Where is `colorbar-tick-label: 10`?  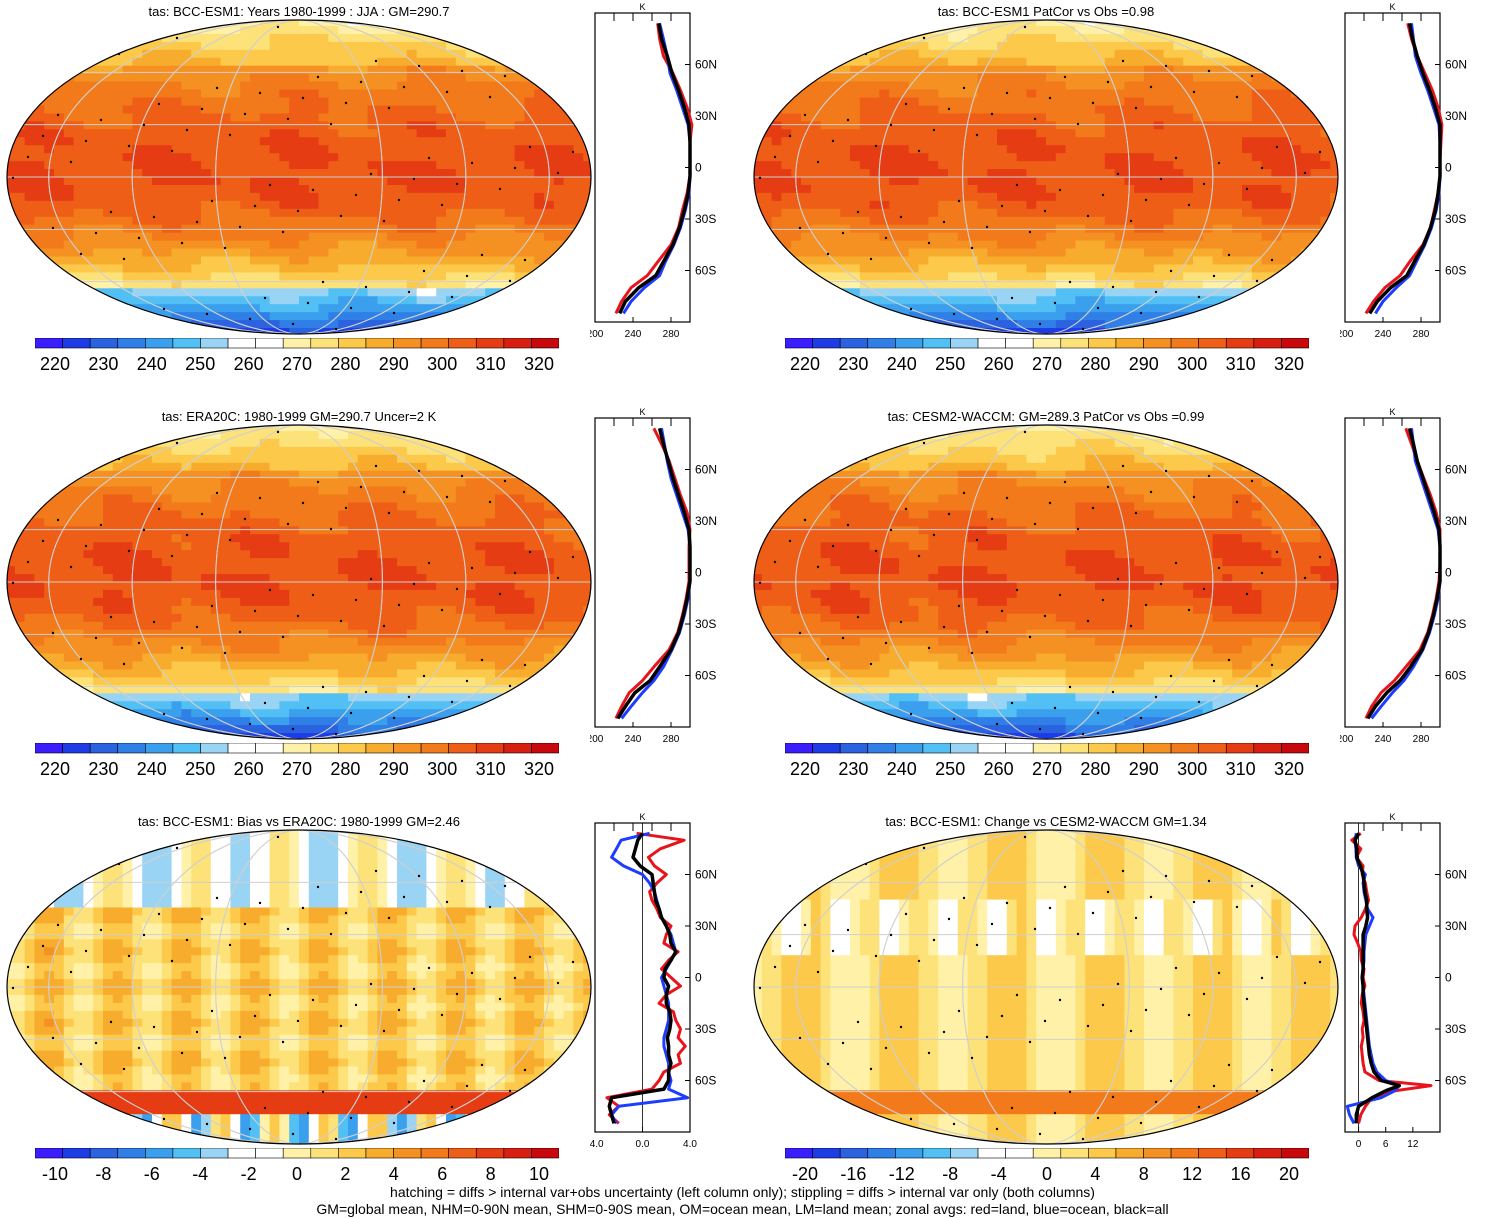
colorbar-tick-label: 10 is located at coordinates (539, 1174).